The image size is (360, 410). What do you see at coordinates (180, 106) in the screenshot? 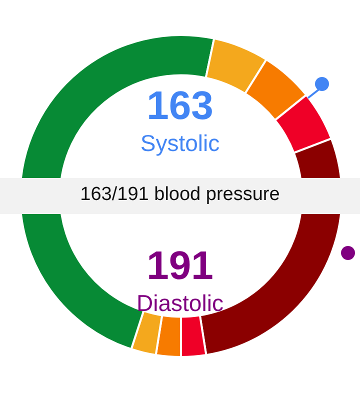
I see `text: 163` at bounding box center [180, 106].